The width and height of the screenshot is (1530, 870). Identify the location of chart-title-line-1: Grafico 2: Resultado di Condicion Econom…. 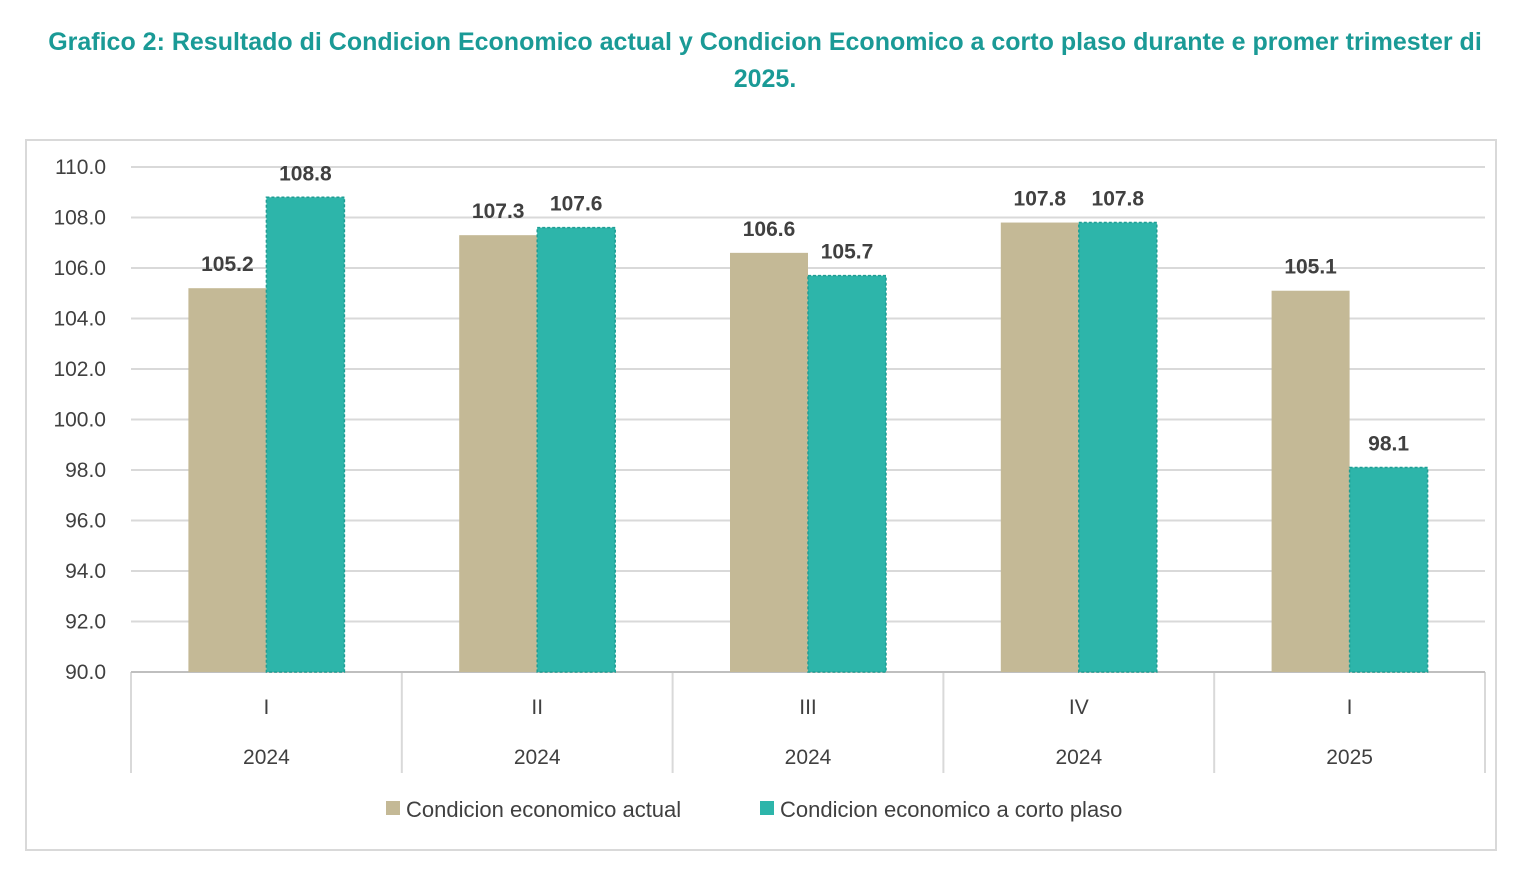
(765, 42).